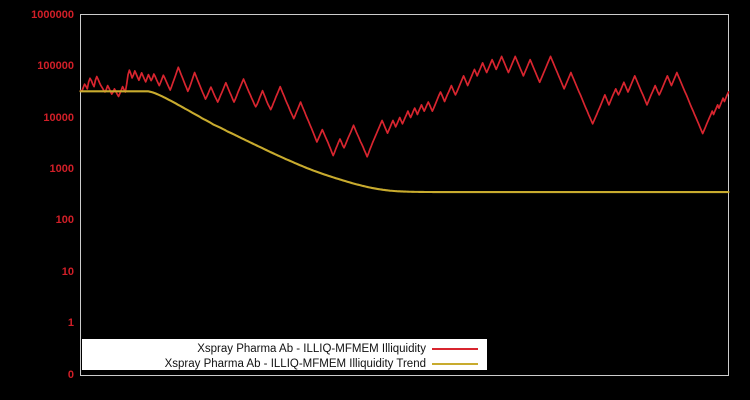 This screenshot has width=750, height=400. I want to click on y-tick-label-0: 0, so click(70, 374).